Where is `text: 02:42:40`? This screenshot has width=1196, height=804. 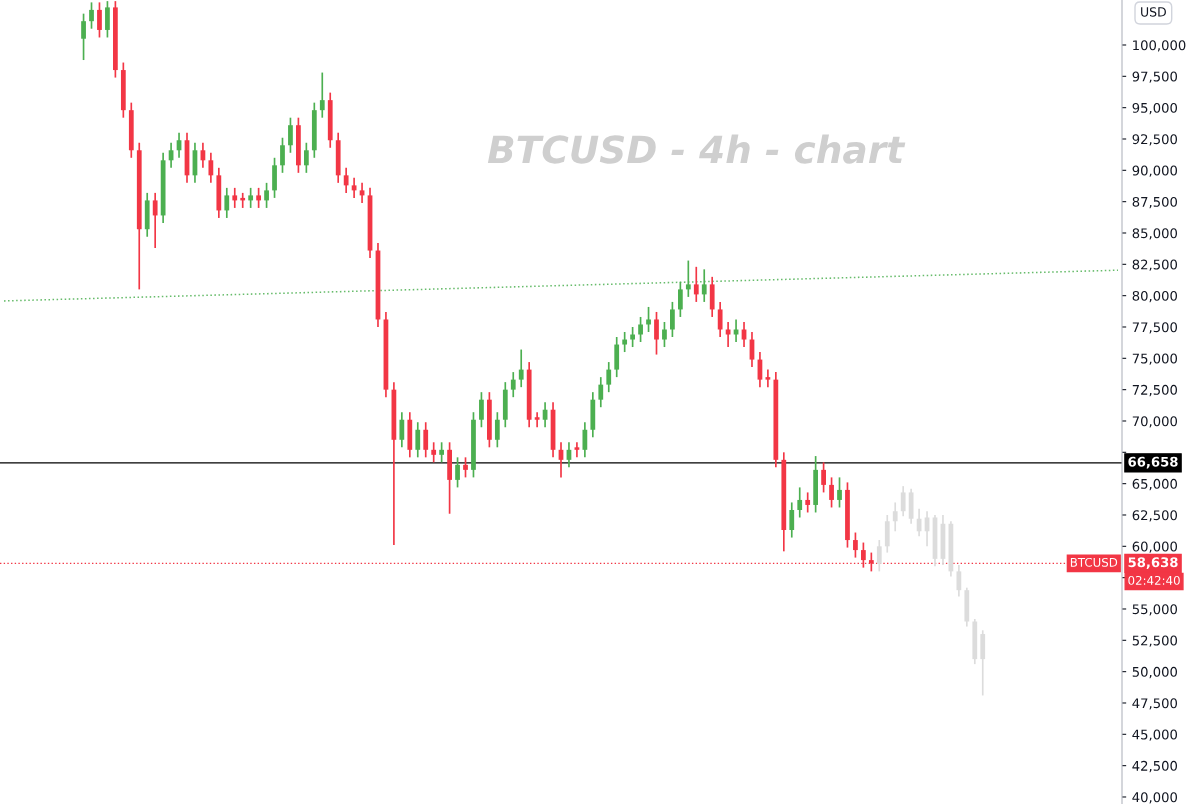 text: 02:42:40 is located at coordinates (1154, 580).